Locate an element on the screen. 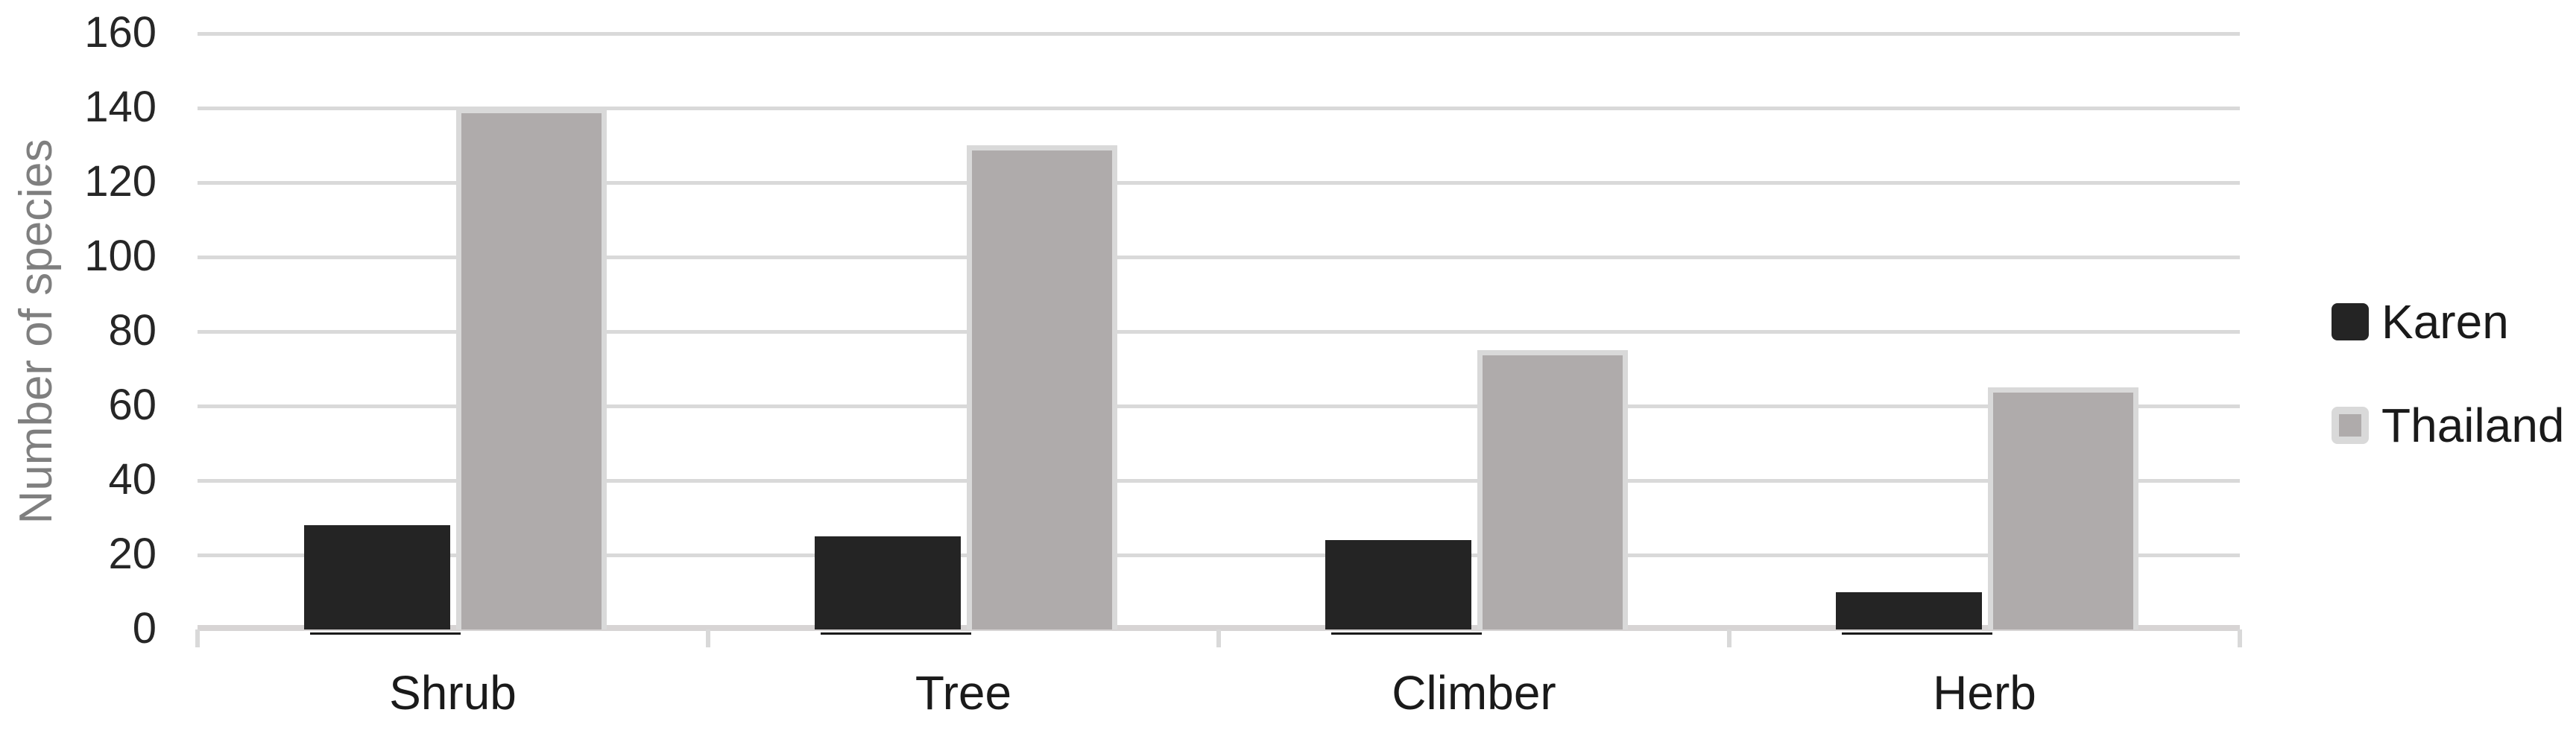  bar-karen-tree is located at coordinates (887, 583).